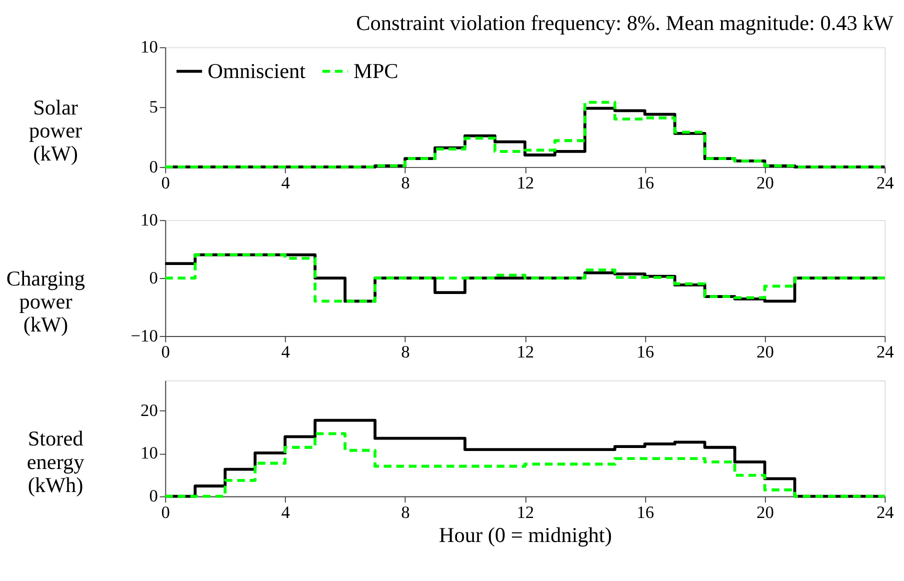 Image resolution: width=904 pixels, height=581 pixels. I want to click on y-axis-title: Charging power (kW), so click(46, 301).